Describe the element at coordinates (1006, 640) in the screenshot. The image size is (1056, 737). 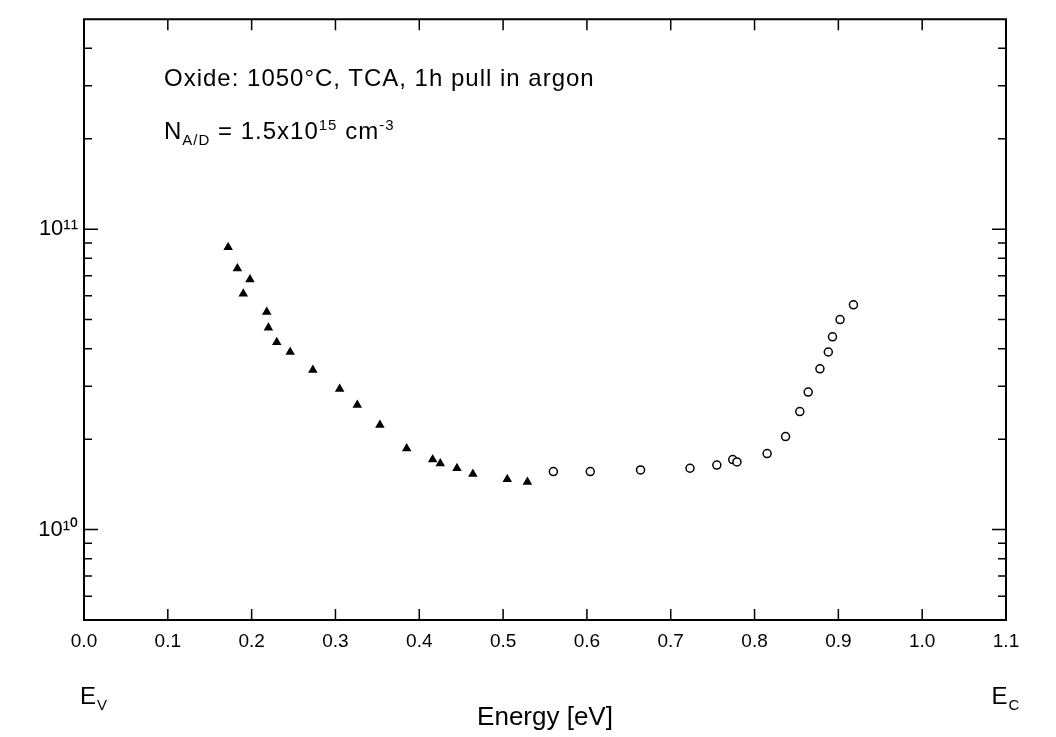
I see `x-tick-label: 1.1` at that location.